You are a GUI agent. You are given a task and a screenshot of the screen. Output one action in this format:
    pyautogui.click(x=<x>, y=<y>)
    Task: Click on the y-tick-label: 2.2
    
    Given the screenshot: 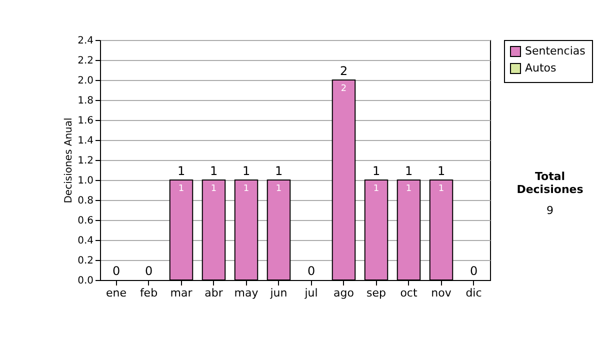 What is the action you would take?
    pyautogui.click(x=86, y=61)
    